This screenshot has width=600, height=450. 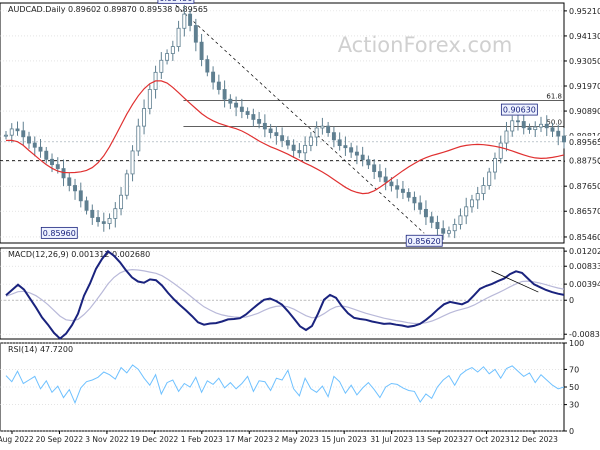 I want to click on x-tick-label: 20 Sep 2022, so click(x=60, y=439).